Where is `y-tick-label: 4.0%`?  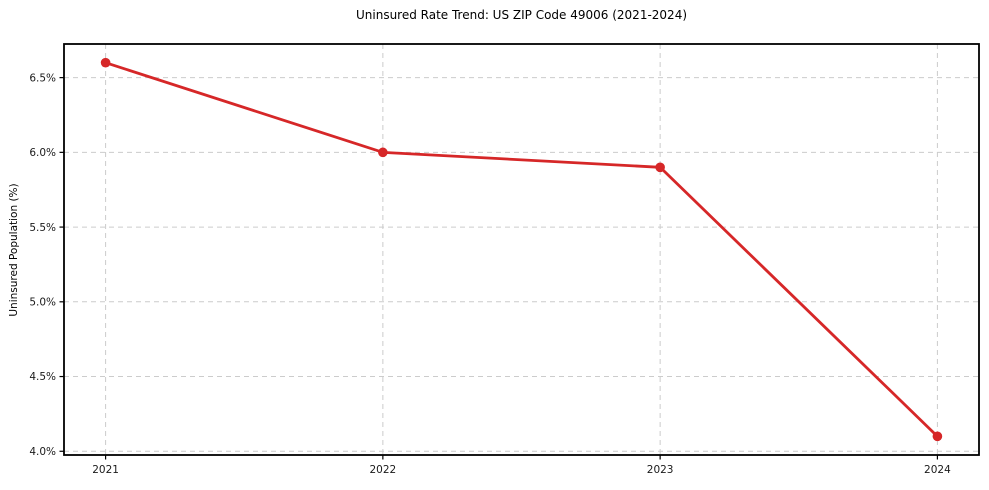 y-tick-label: 4.0% is located at coordinates (42, 452).